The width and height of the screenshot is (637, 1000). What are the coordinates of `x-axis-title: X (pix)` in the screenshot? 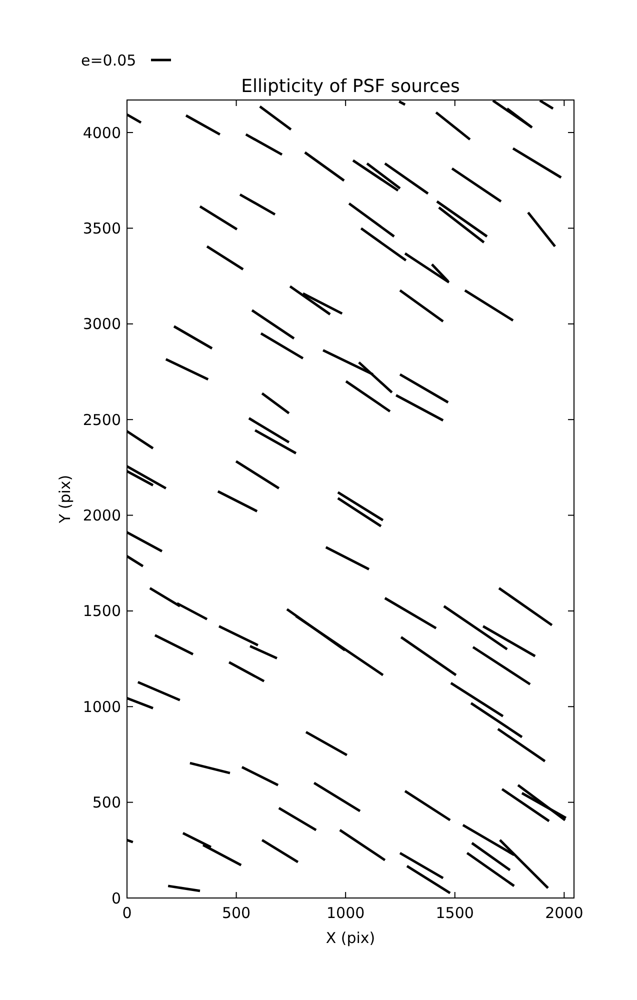 It's located at (351, 938).